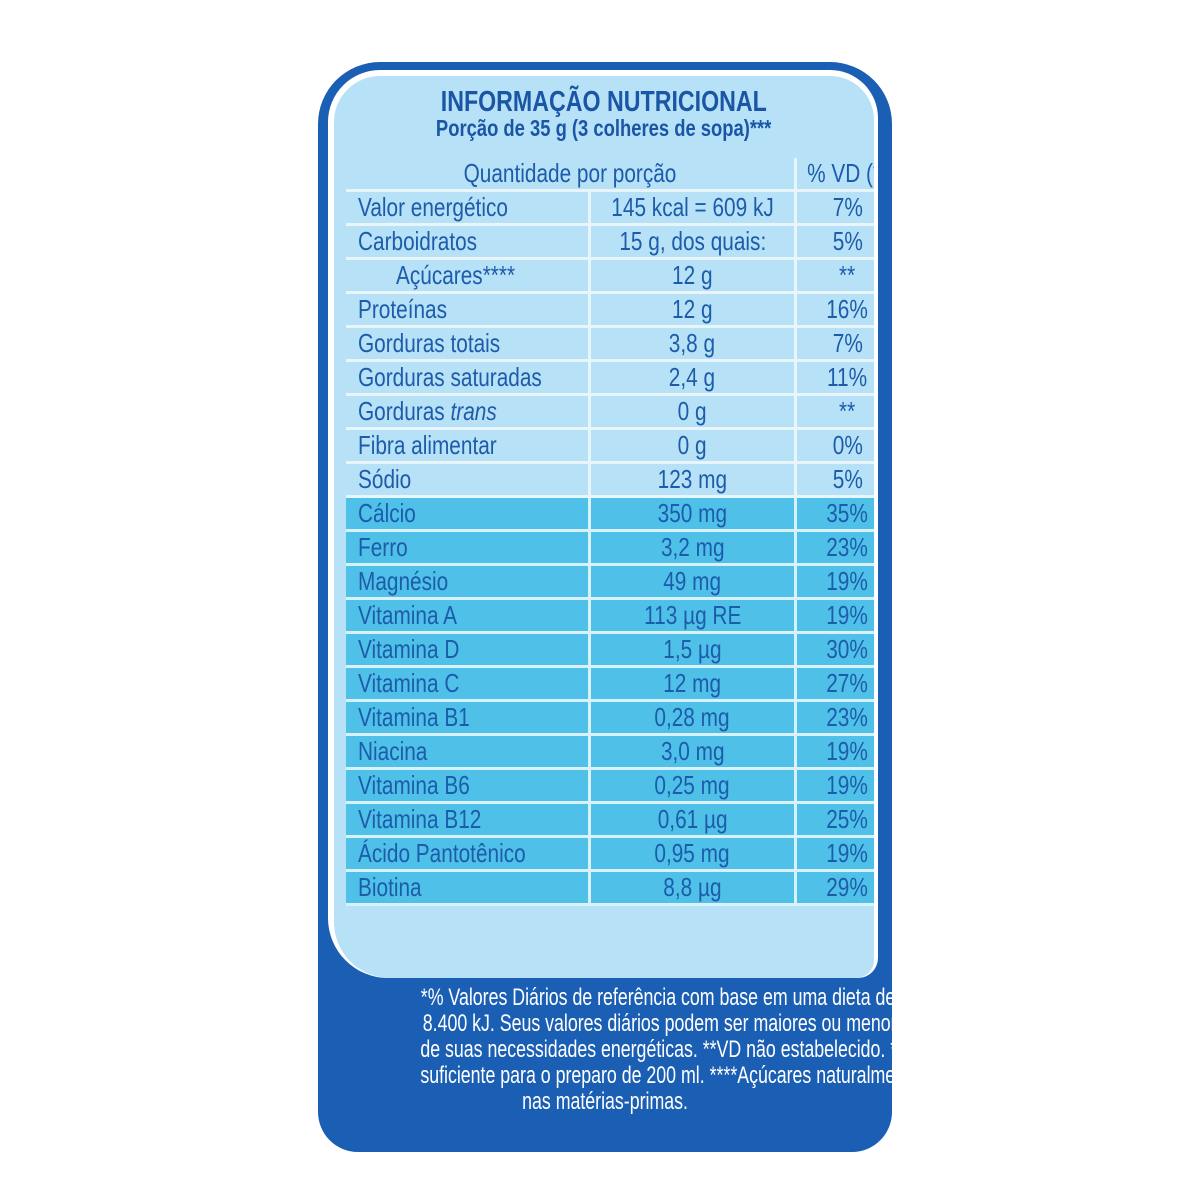 The height and width of the screenshot is (1200, 1200). What do you see at coordinates (692, 683) in the screenshot?
I see `nutrient-amount: 12 mg` at bounding box center [692, 683].